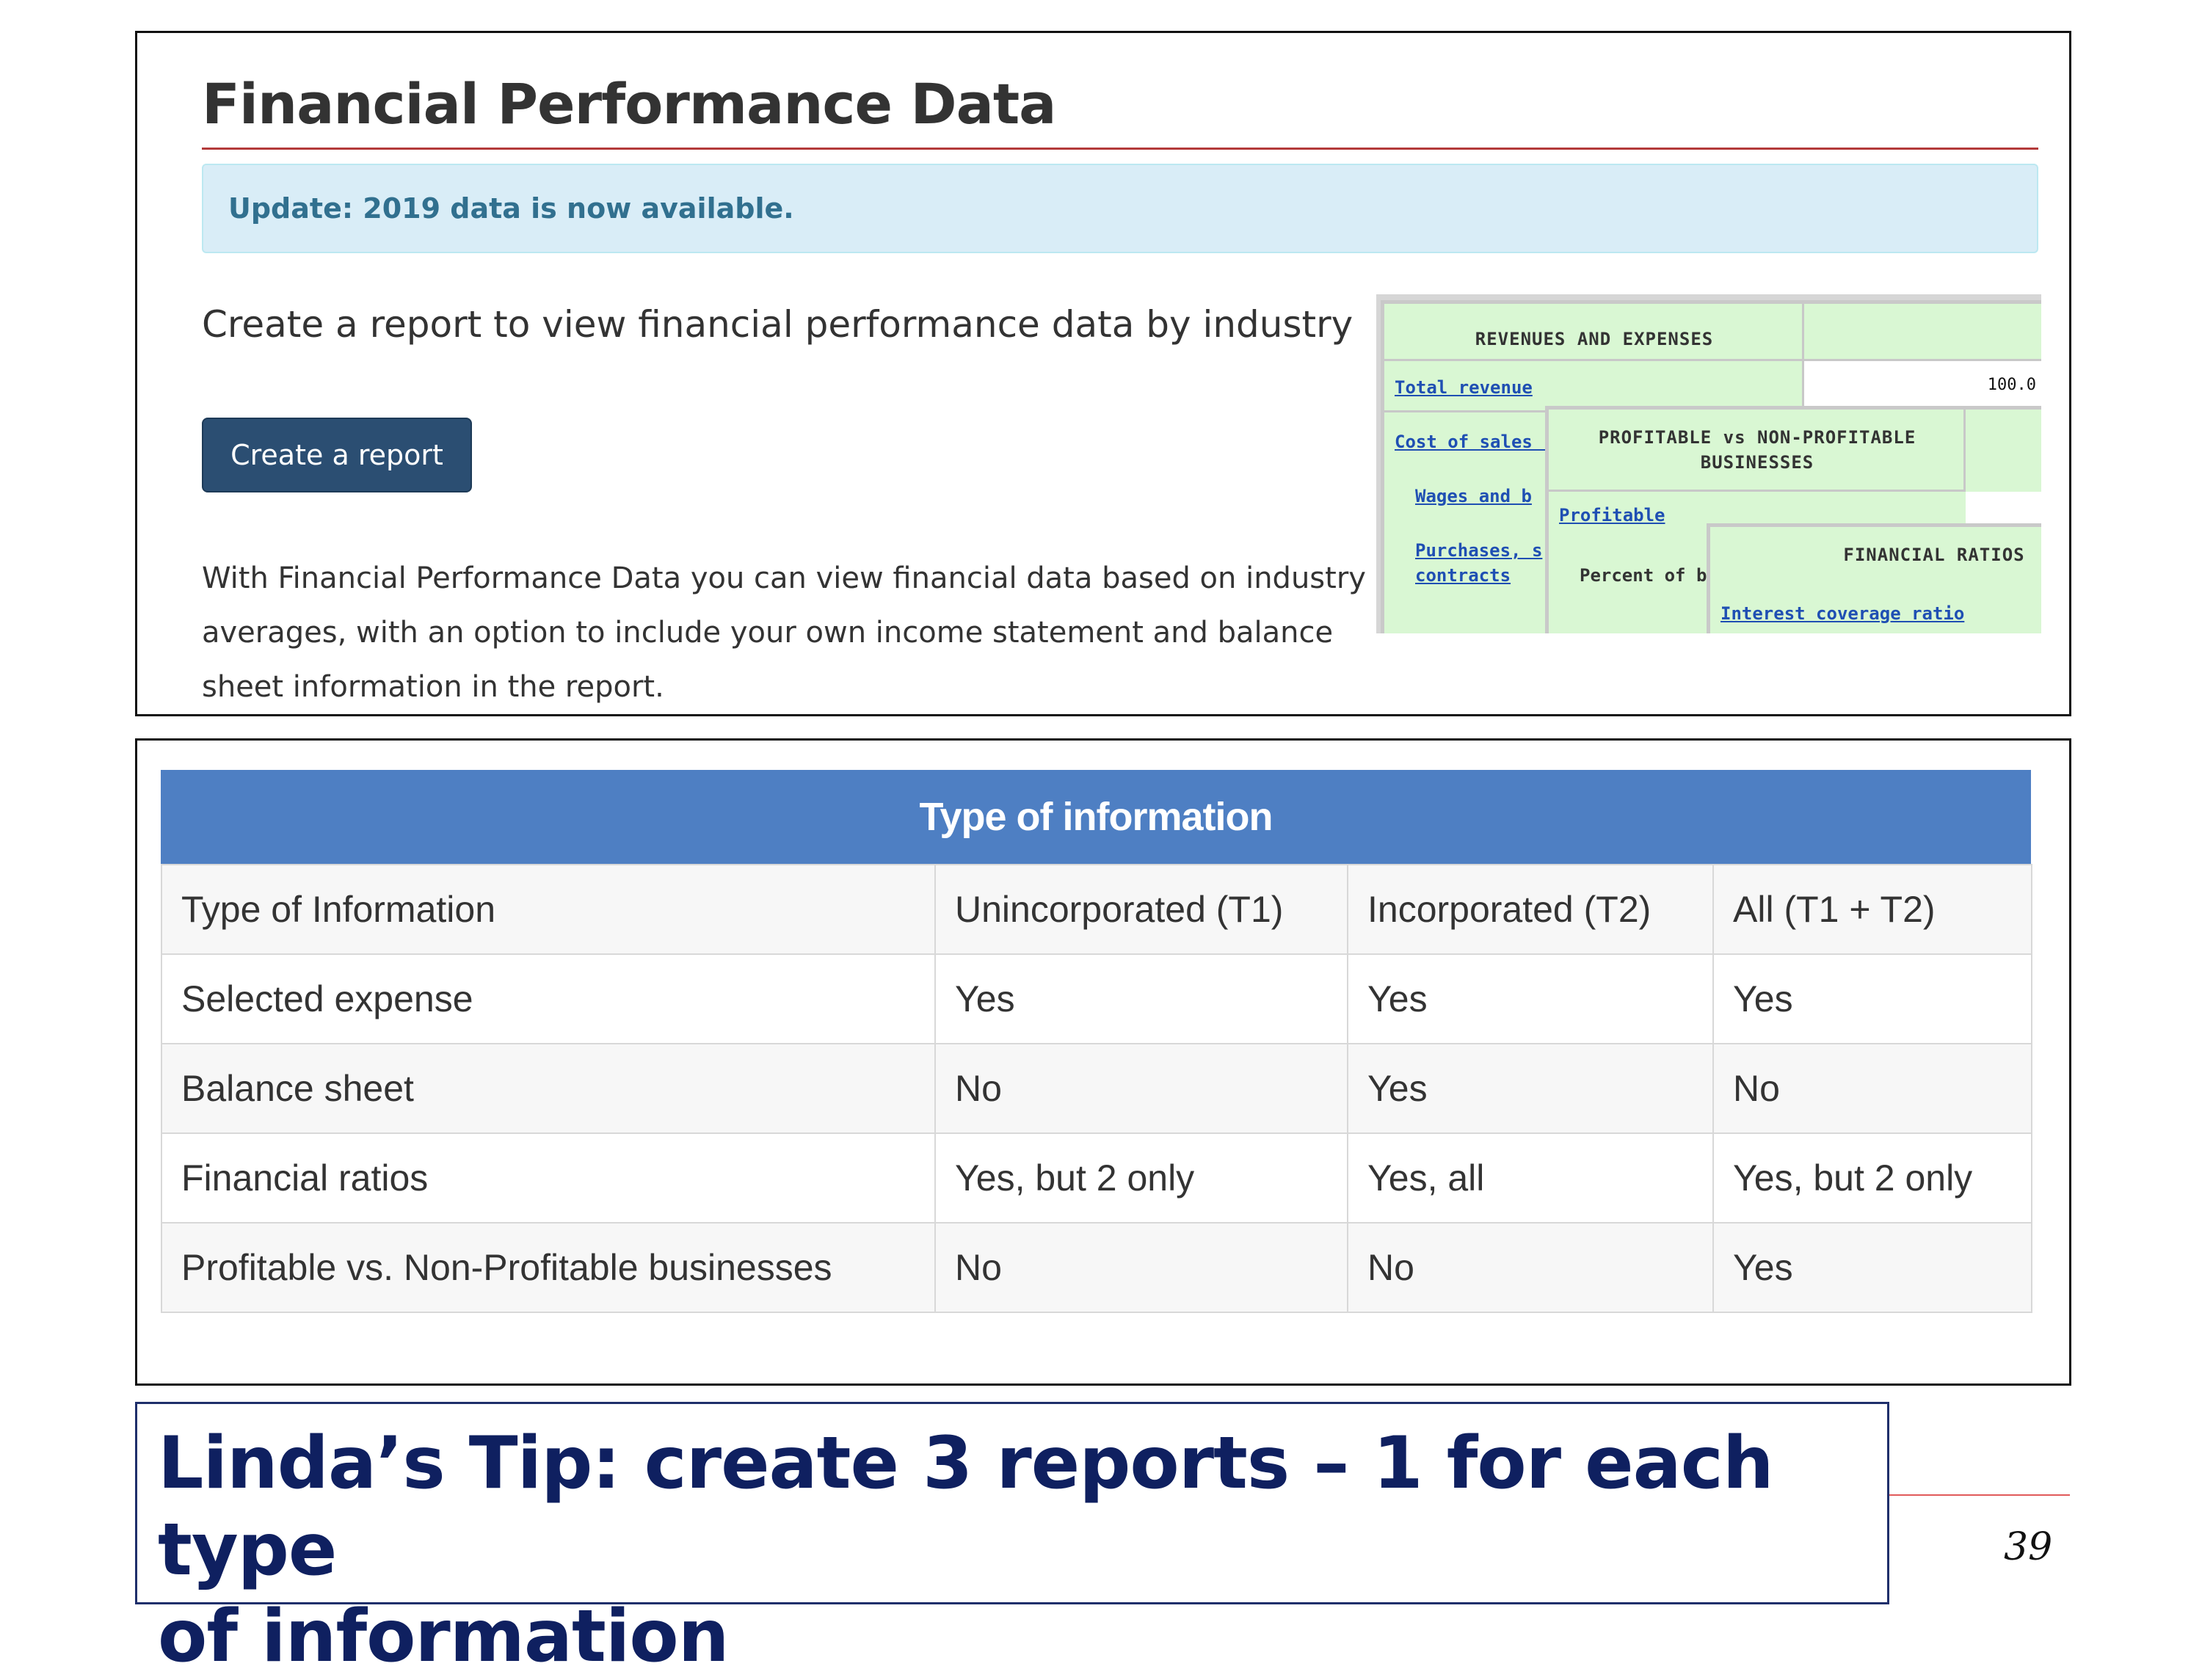  What do you see at coordinates (1594, 339) in the screenshot?
I see `preview-revenues-header: REVENUES AND EXPENSES` at bounding box center [1594, 339].